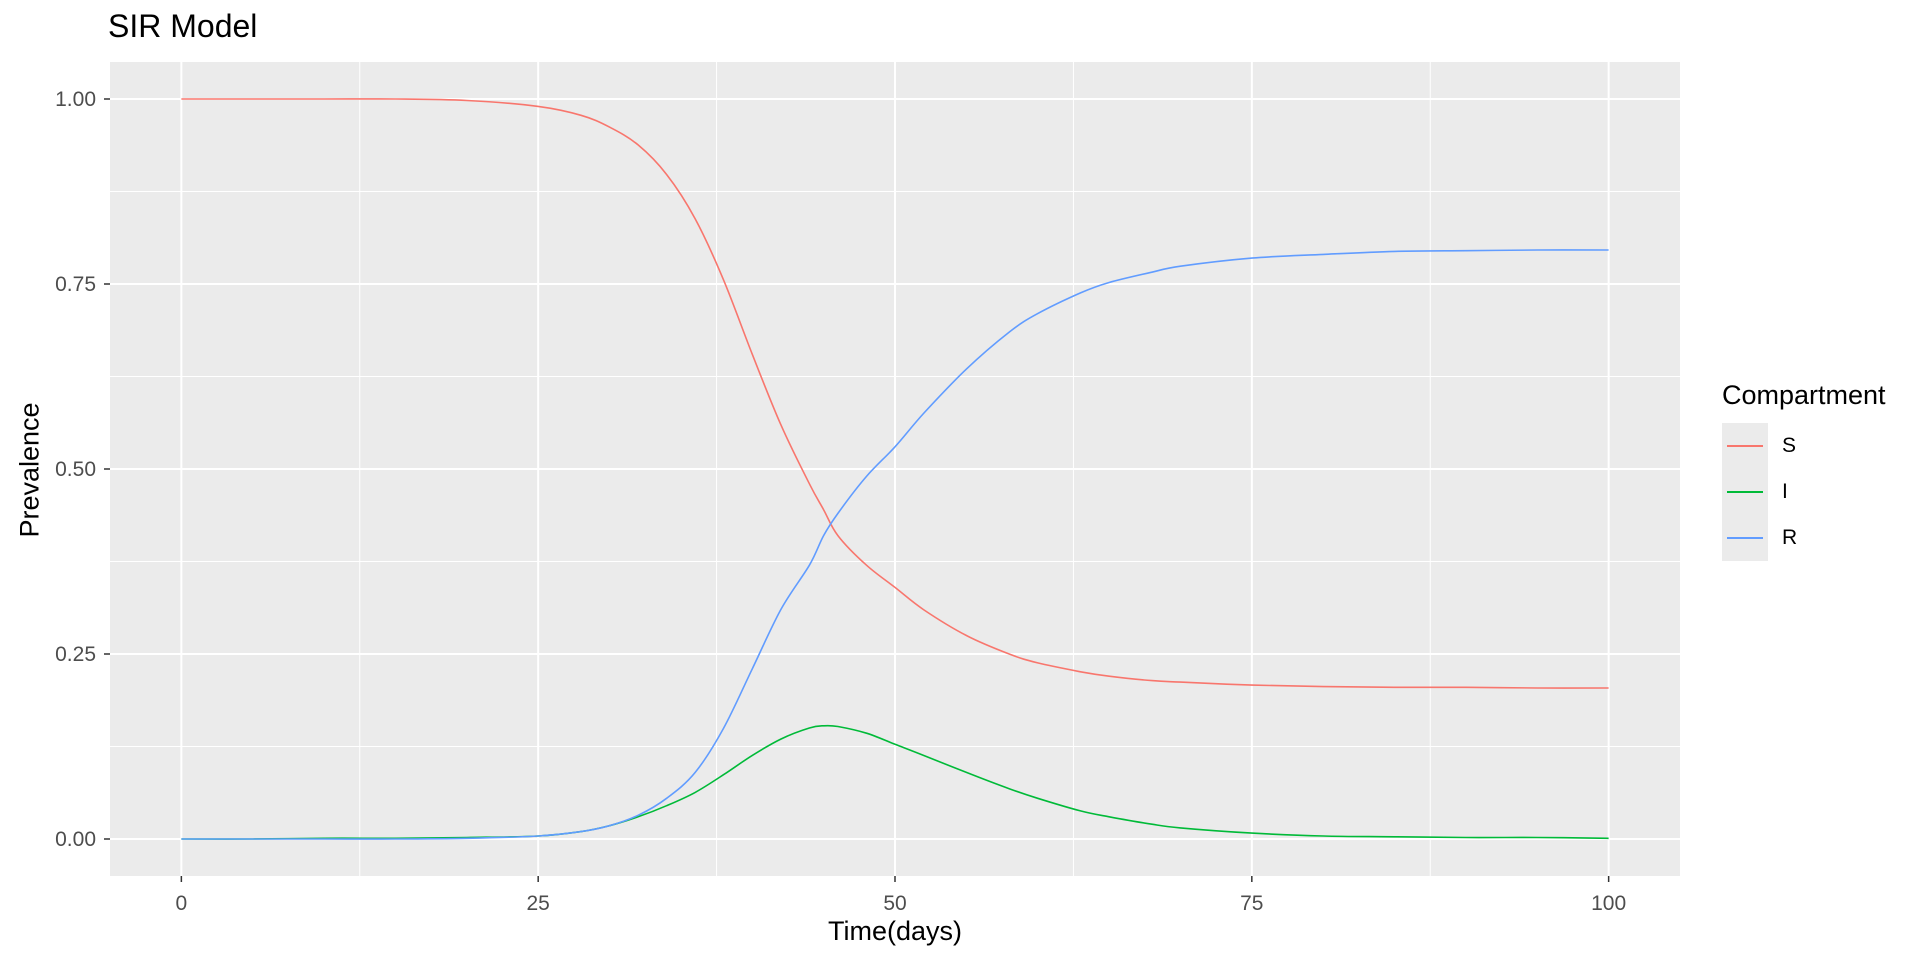  What do you see at coordinates (1804, 538) in the screenshot?
I see `legend-item-r: R` at bounding box center [1804, 538].